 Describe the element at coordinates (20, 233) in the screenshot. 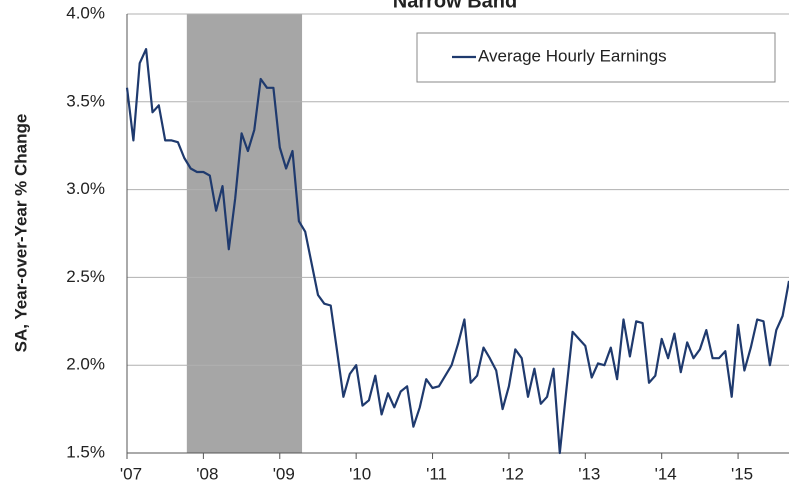

I see `y-axis-label: SA, Year-over-Year % Change` at that location.